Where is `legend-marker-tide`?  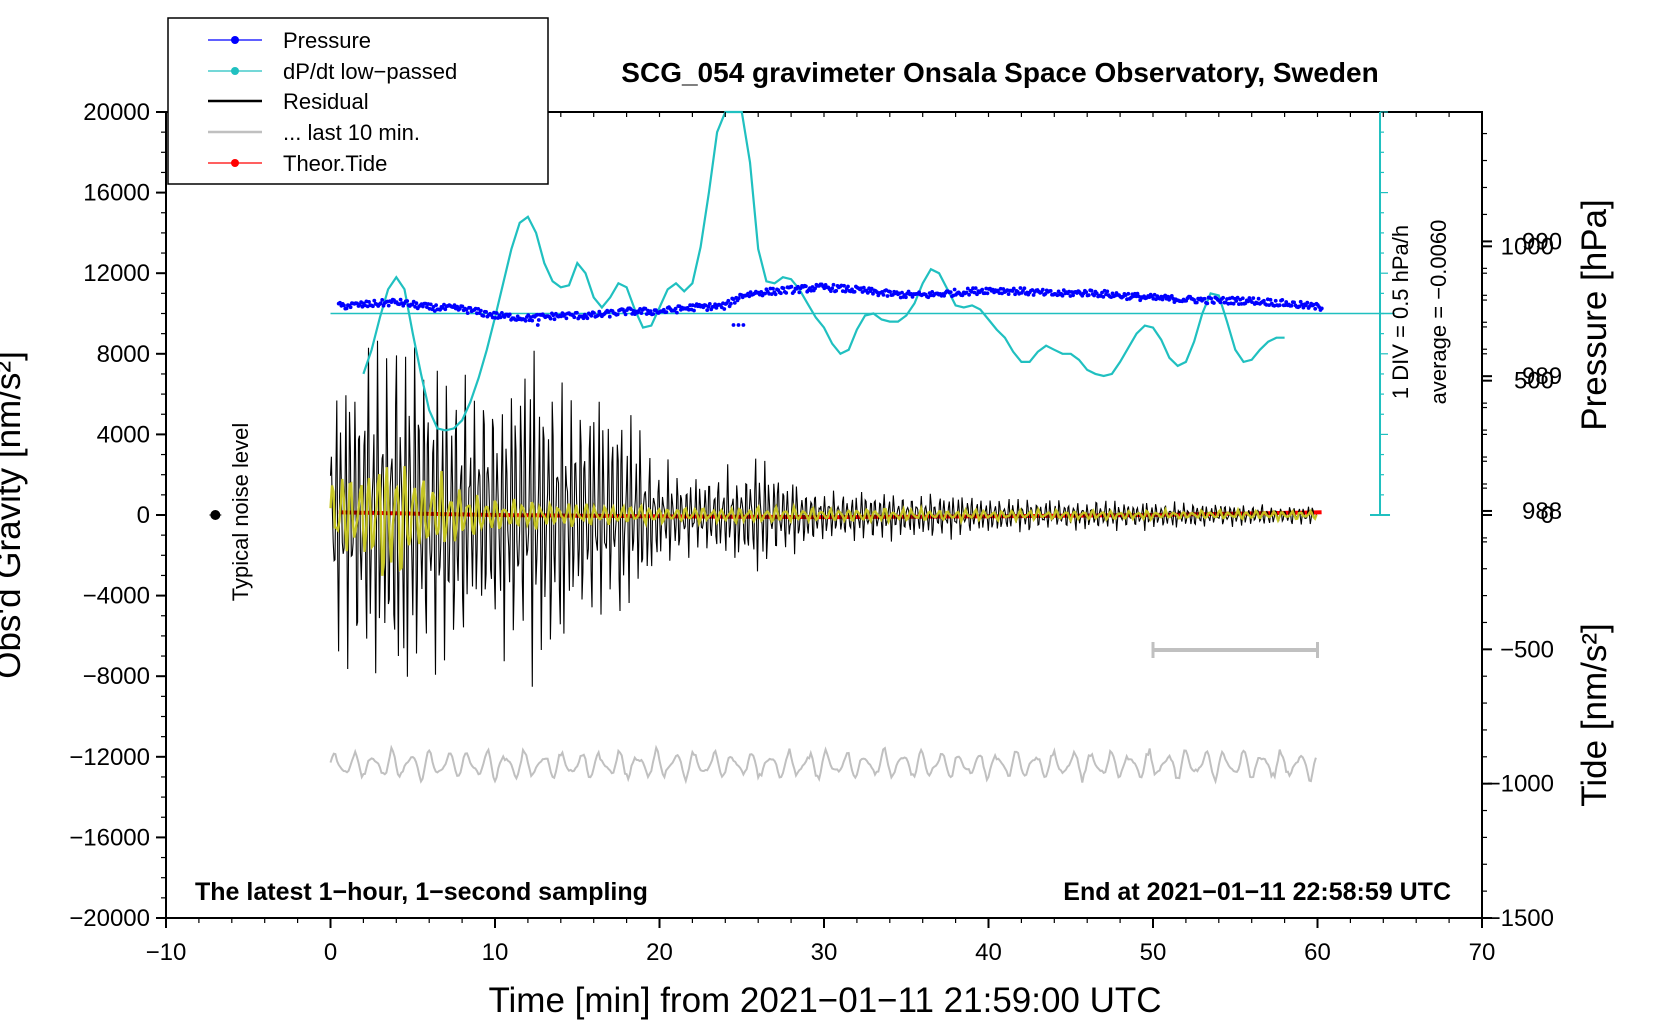
legend-marker-tide is located at coordinates (235, 163).